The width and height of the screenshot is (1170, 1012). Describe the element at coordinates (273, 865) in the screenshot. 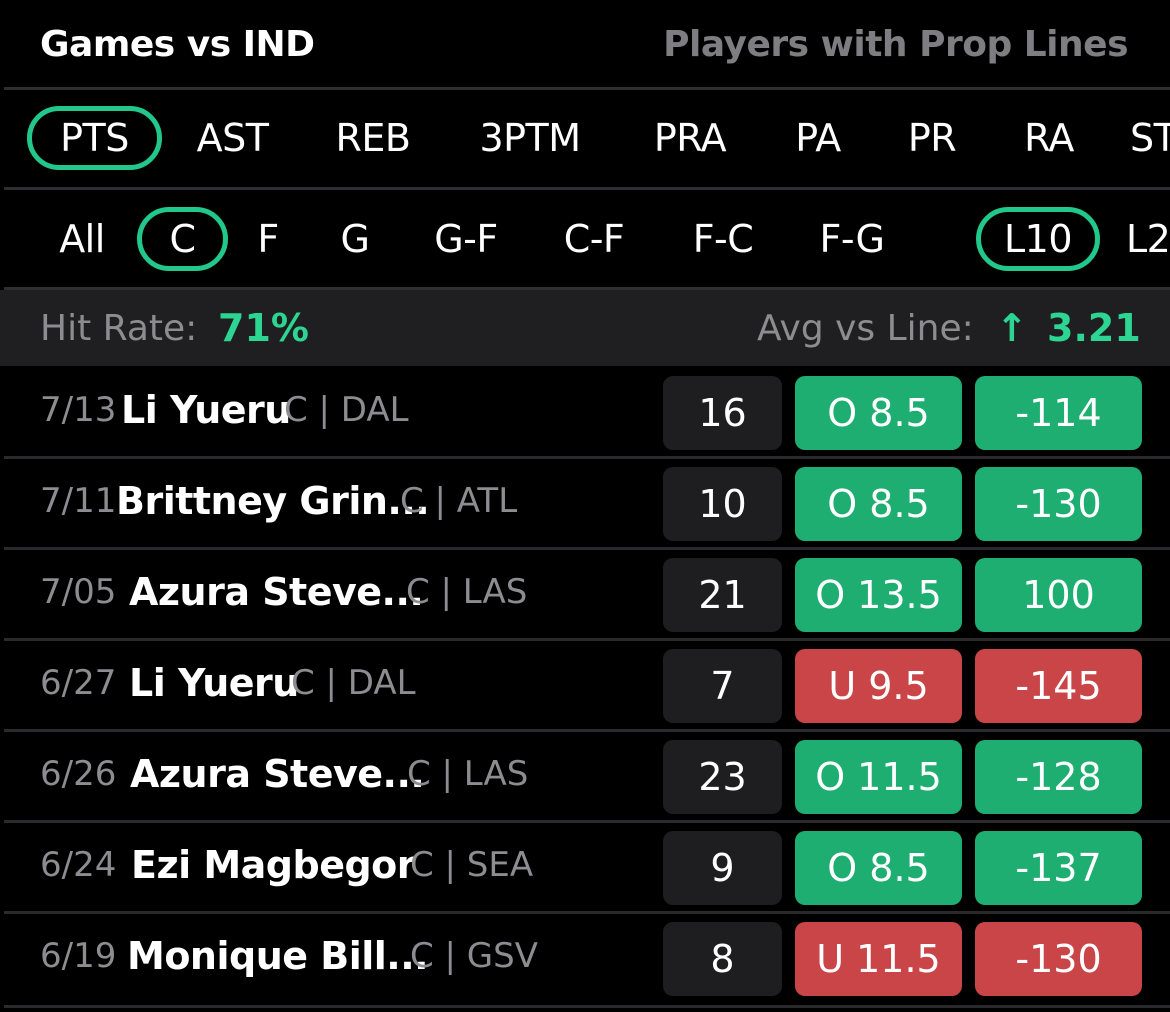

I see `player-name: Ezi Magbegor` at that location.